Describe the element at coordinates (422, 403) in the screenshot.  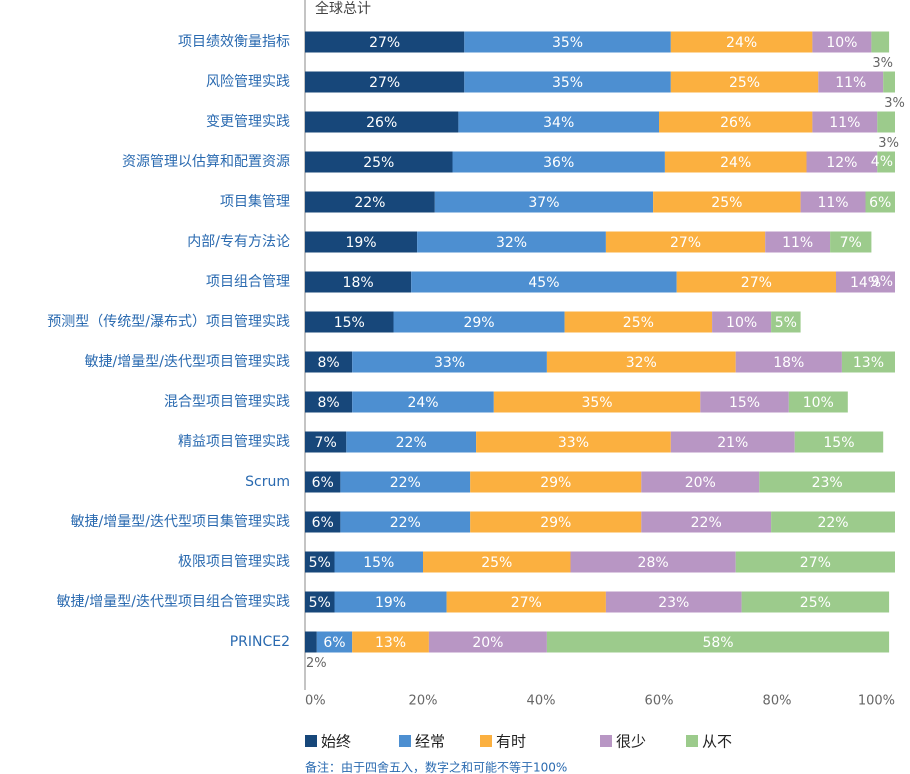
I see `value-label: 24%` at that location.